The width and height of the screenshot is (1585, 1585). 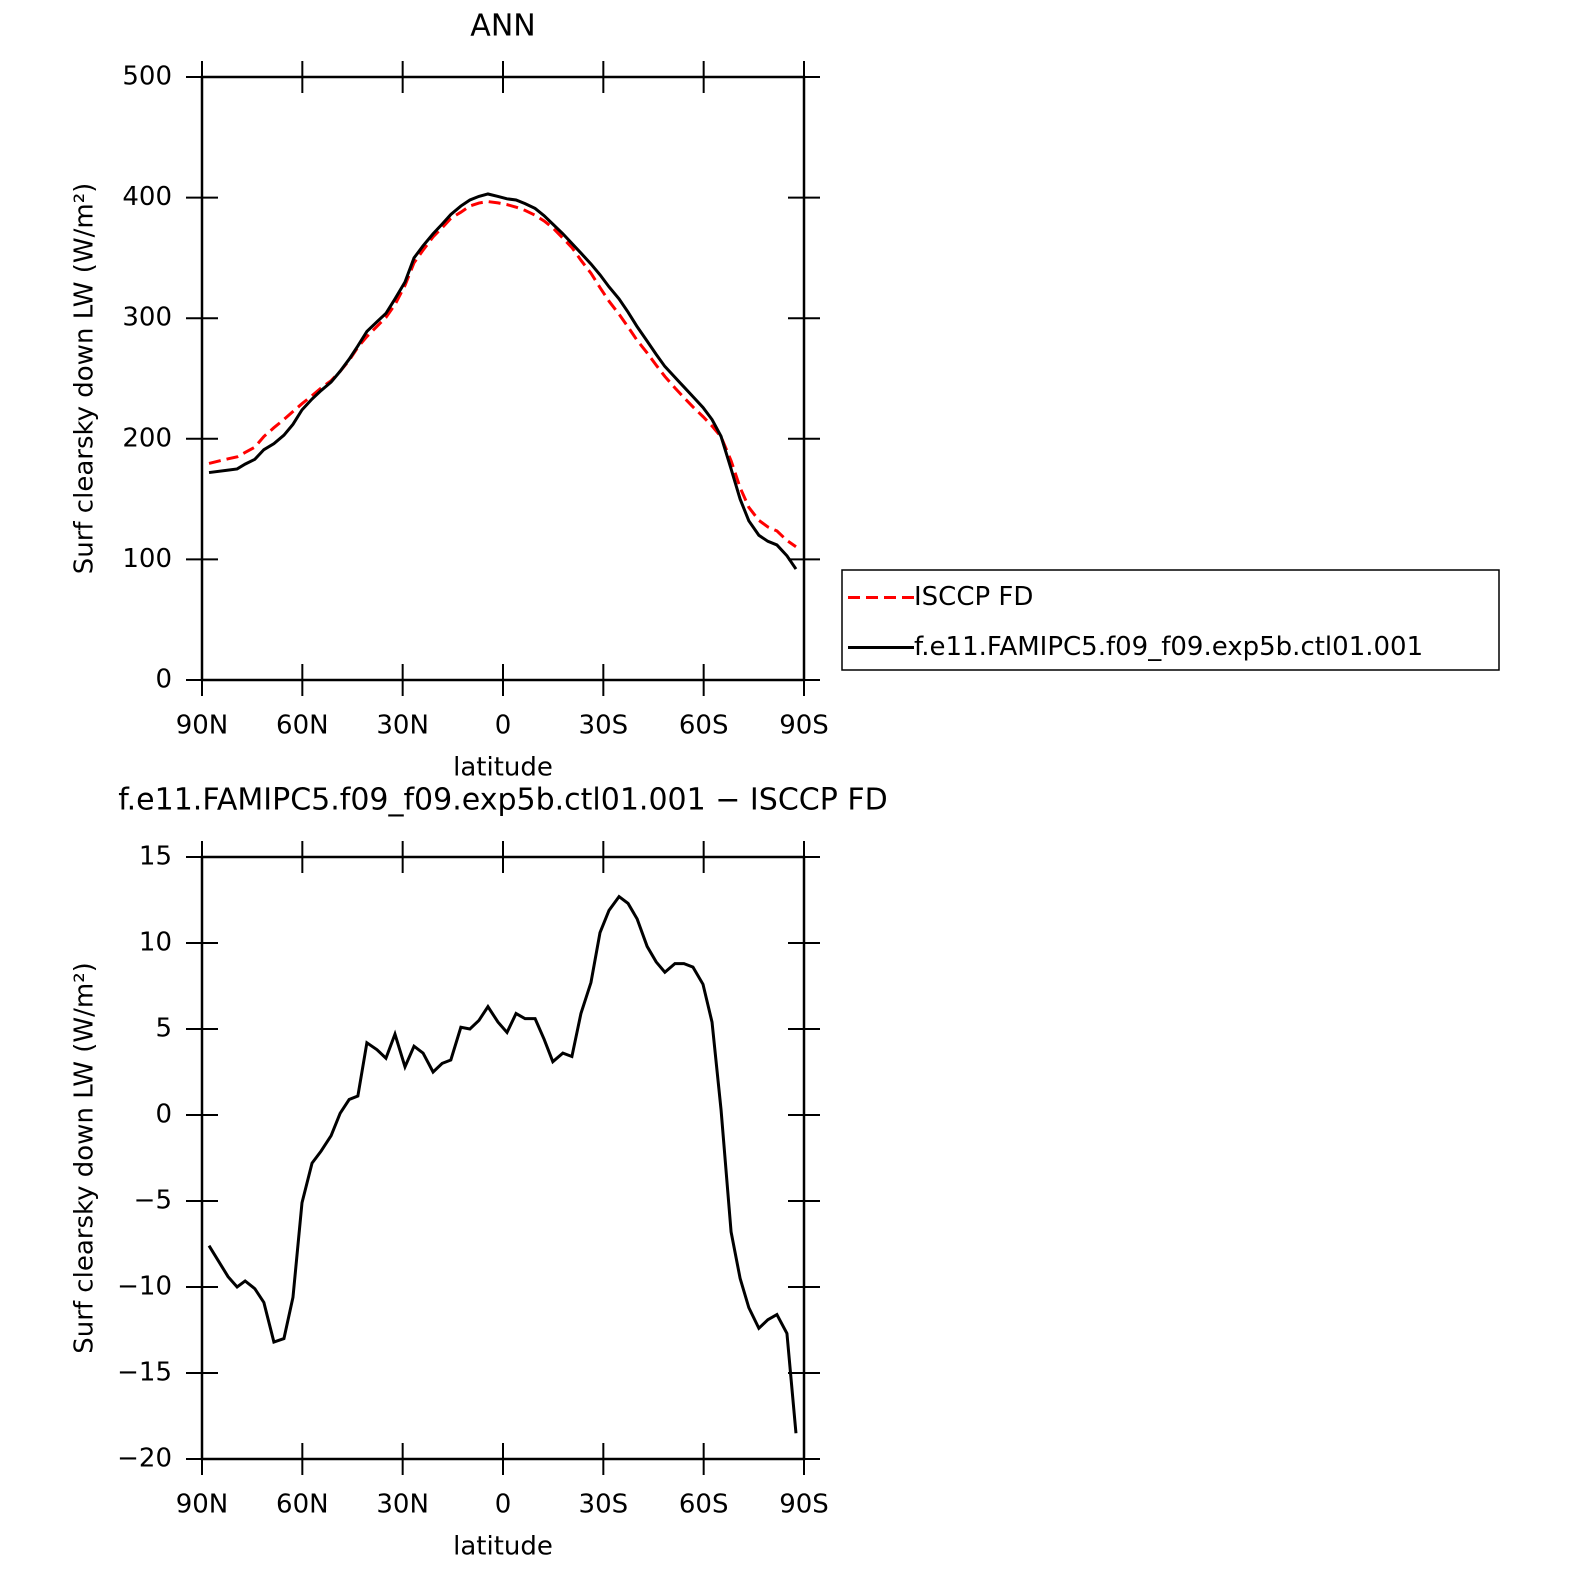 What do you see at coordinates (144, 1373) in the screenshot?
I see `y-tick-label: −15` at bounding box center [144, 1373].